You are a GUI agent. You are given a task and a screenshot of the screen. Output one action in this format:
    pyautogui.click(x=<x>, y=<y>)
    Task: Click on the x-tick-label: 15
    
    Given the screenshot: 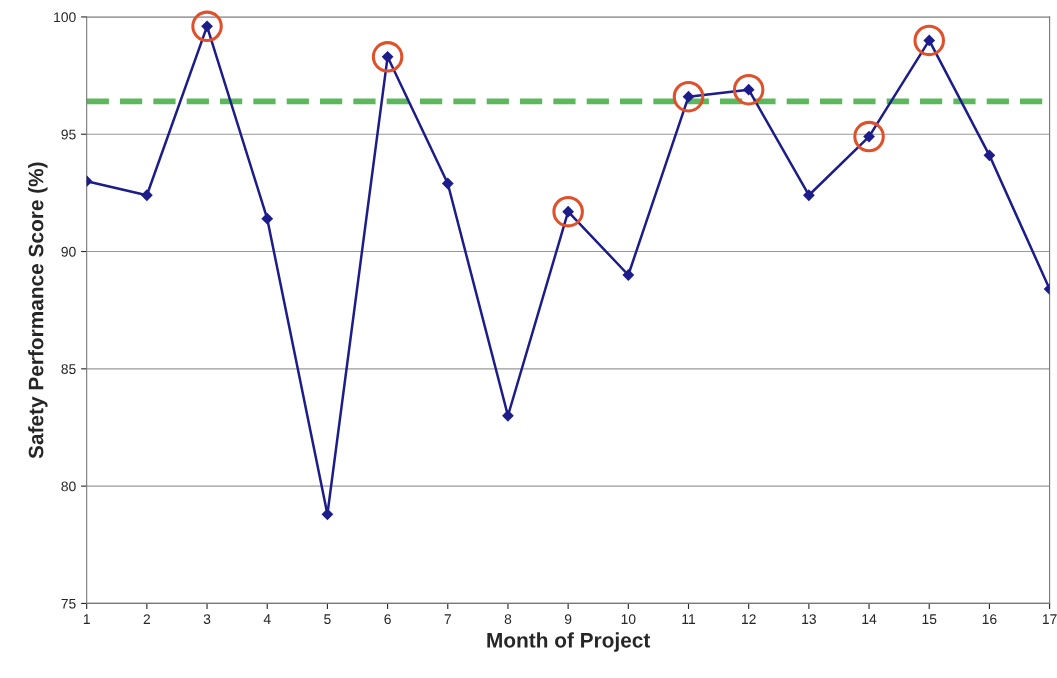 What is the action you would take?
    pyautogui.click(x=929, y=619)
    